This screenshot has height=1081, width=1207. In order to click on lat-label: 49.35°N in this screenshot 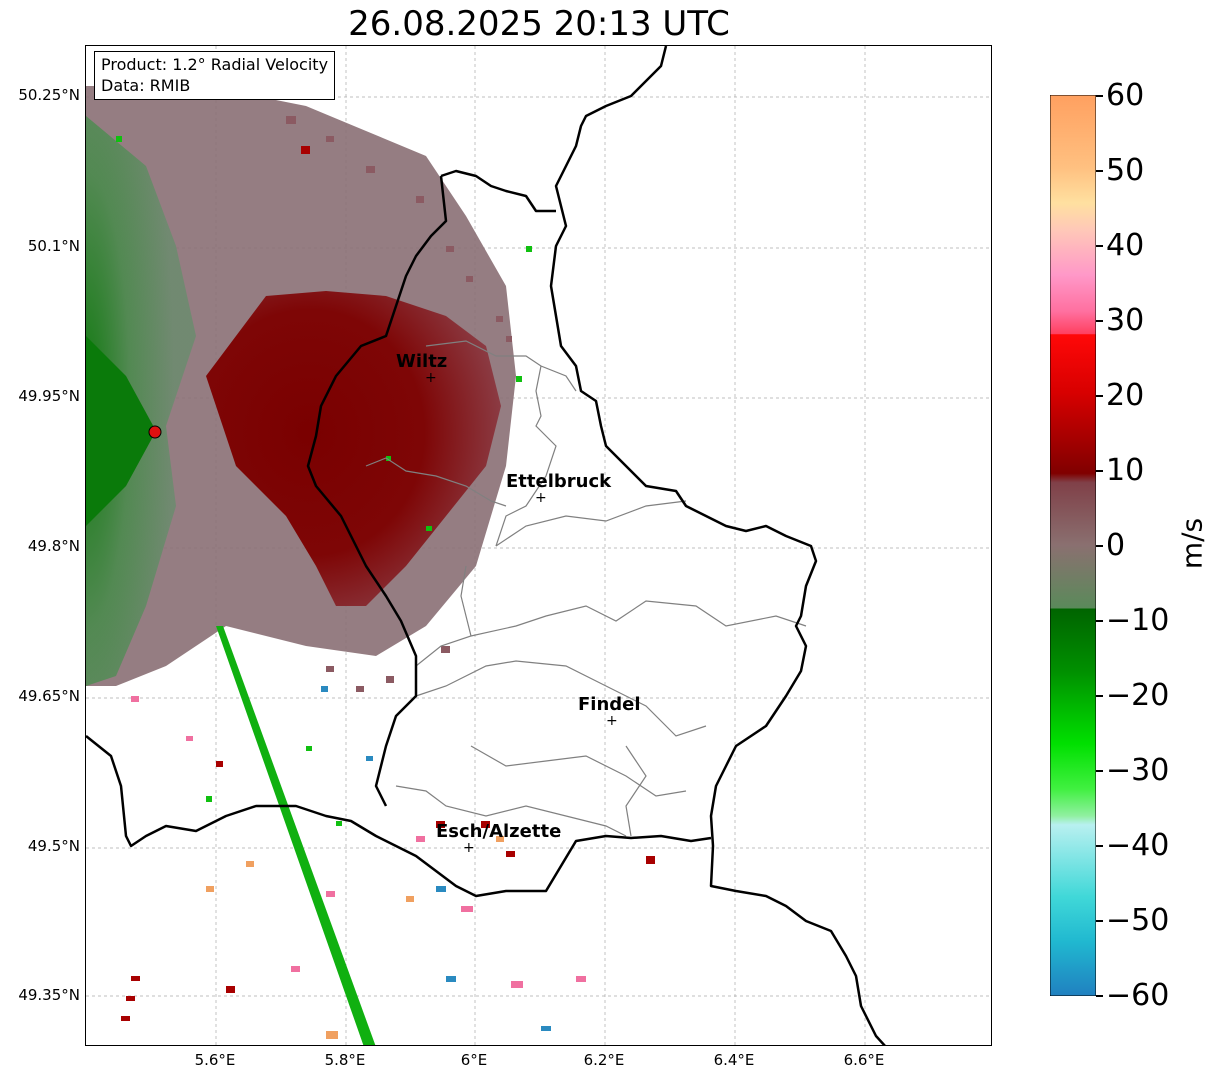, I will do `click(49, 995)`.